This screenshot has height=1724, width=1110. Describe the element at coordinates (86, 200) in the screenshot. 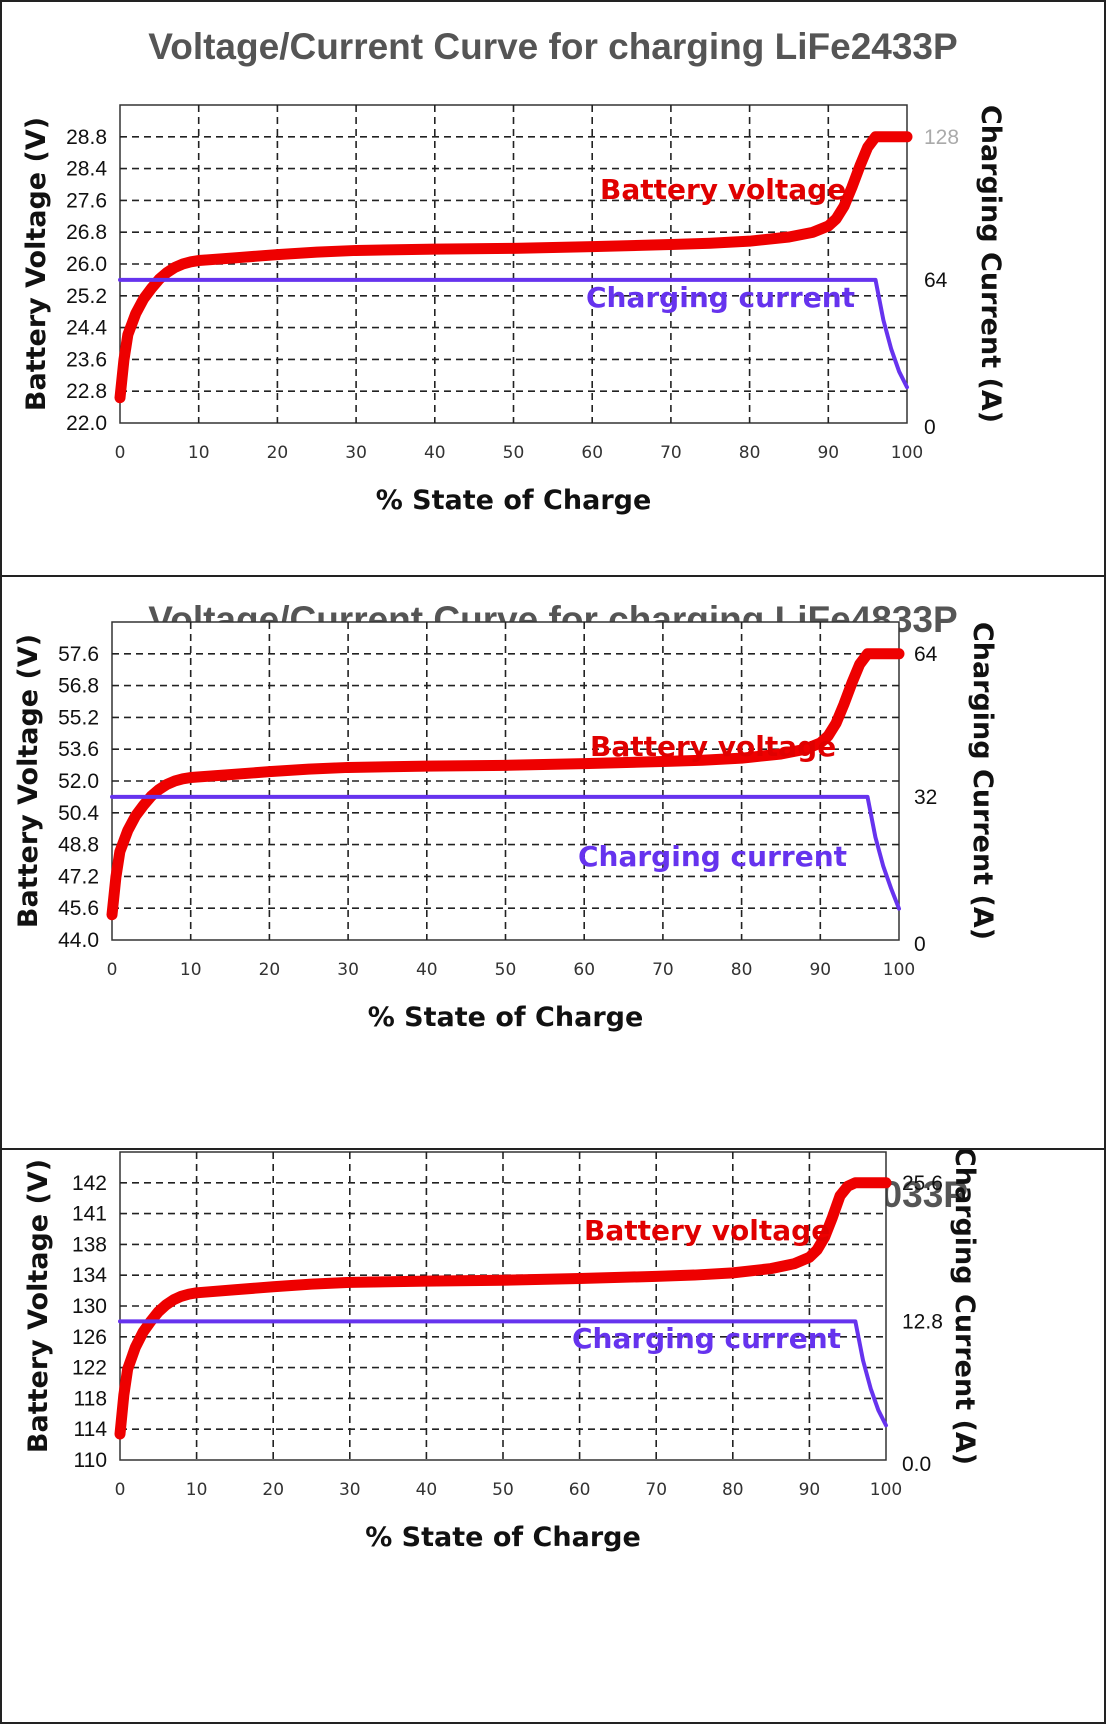

I see `y-tick-label: 27.6` at that location.